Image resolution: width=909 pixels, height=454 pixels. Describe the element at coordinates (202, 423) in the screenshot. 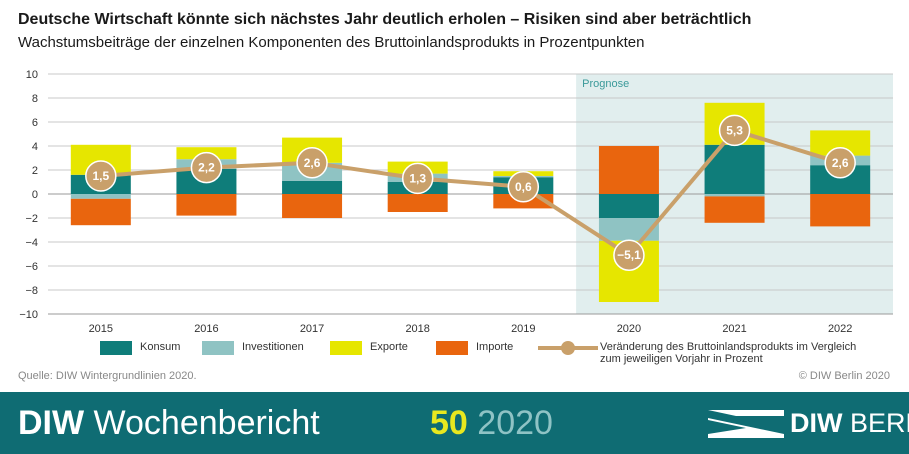

I see `publication-name-rest: Wochenbericht` at that location.